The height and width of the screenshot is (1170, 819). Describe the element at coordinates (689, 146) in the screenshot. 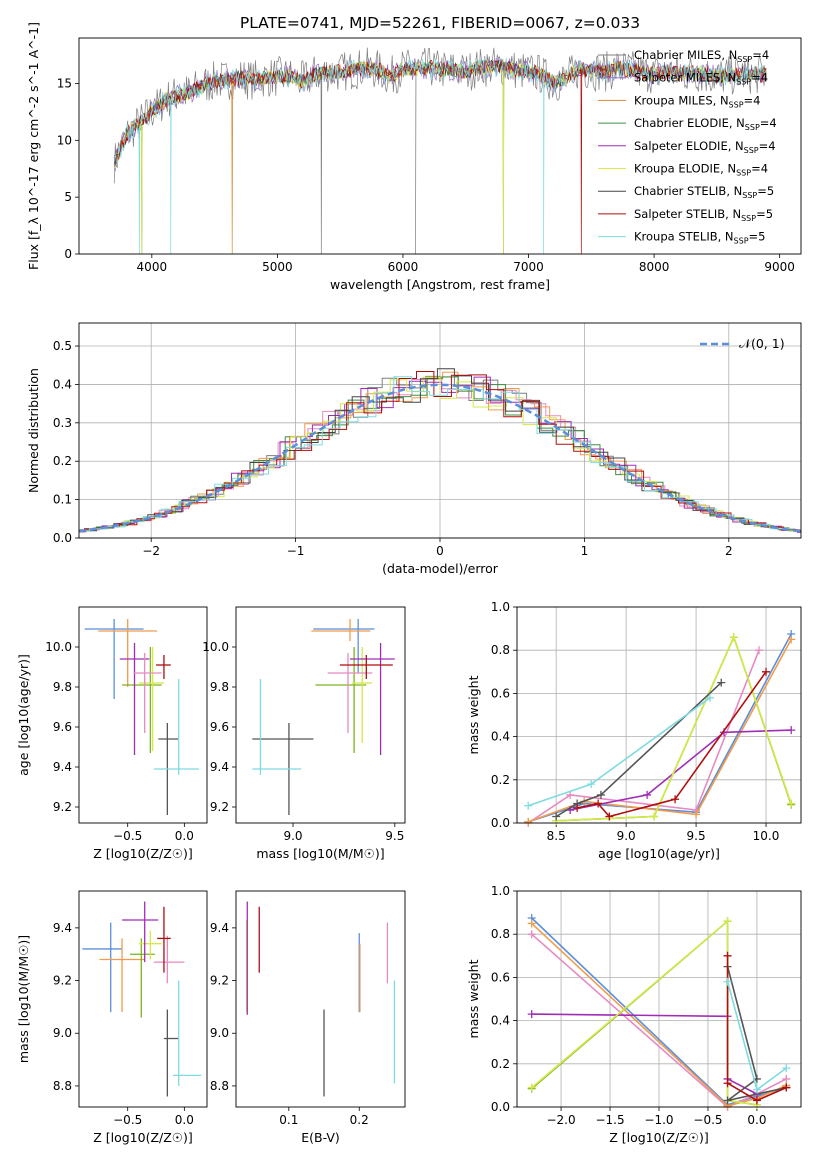

I see `legend-text: Salpeter ELODIE, N` at that location.